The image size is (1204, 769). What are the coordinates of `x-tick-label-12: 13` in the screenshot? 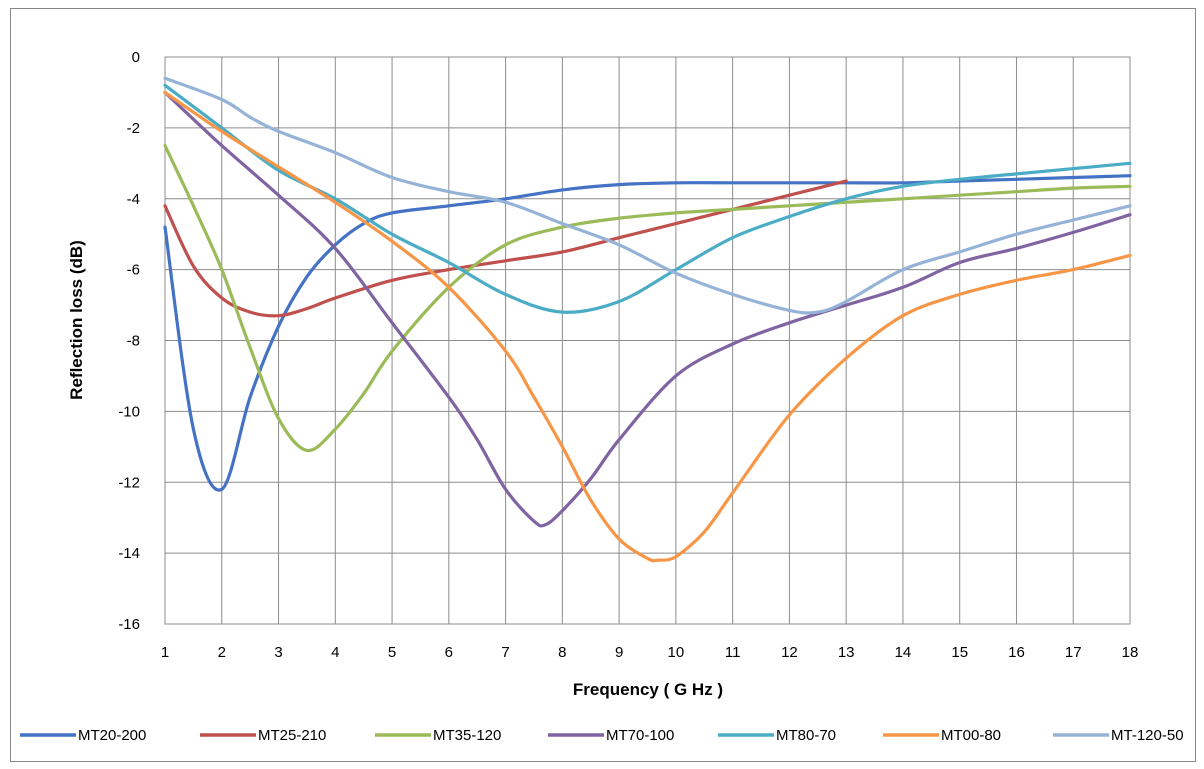 It's located at (846, 652).